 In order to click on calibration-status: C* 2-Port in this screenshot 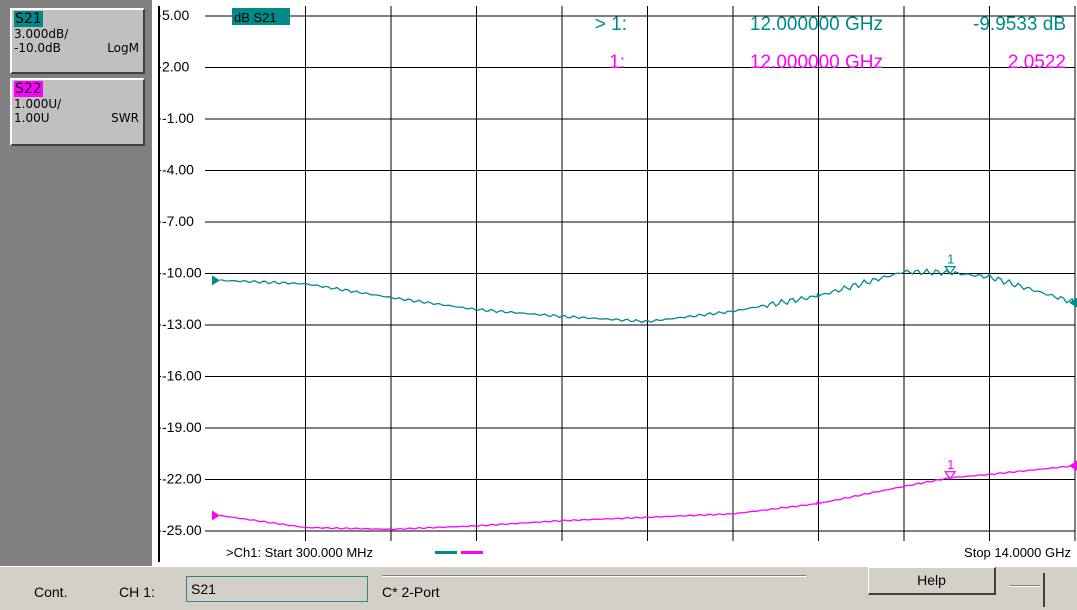, I will do `click(411, 592)`.